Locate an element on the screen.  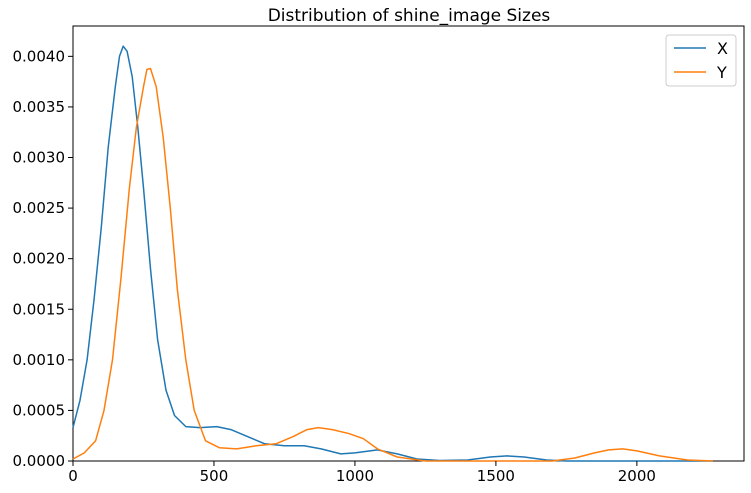
y-tick-label: 0.0025 is located at coordinates (39, 208).